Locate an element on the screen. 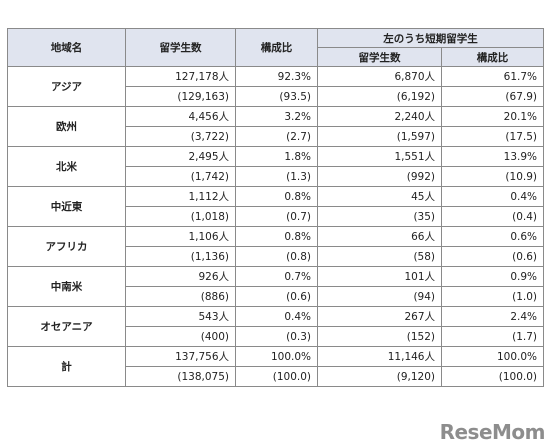  region-name: 中南米 is located at coordinates (66, 286).